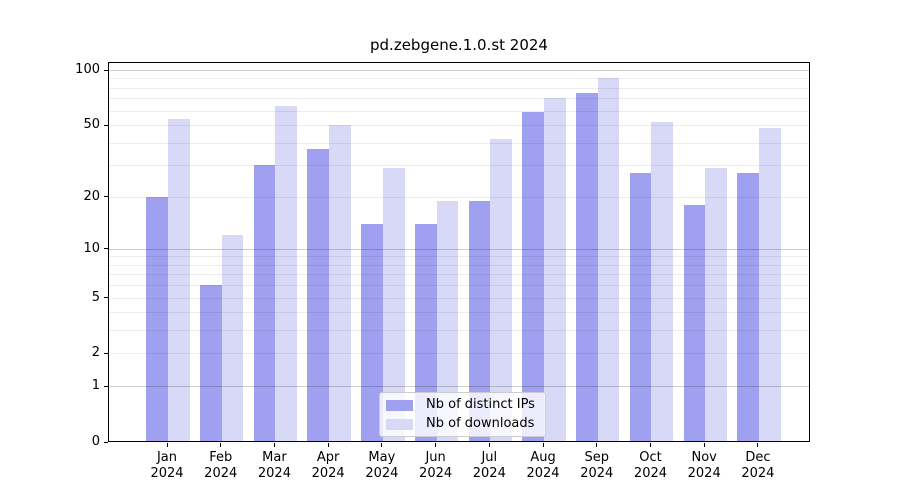 The height and width of the screenshot is (500, 900). I want to click on x-tick-jan, so click(167, 445).